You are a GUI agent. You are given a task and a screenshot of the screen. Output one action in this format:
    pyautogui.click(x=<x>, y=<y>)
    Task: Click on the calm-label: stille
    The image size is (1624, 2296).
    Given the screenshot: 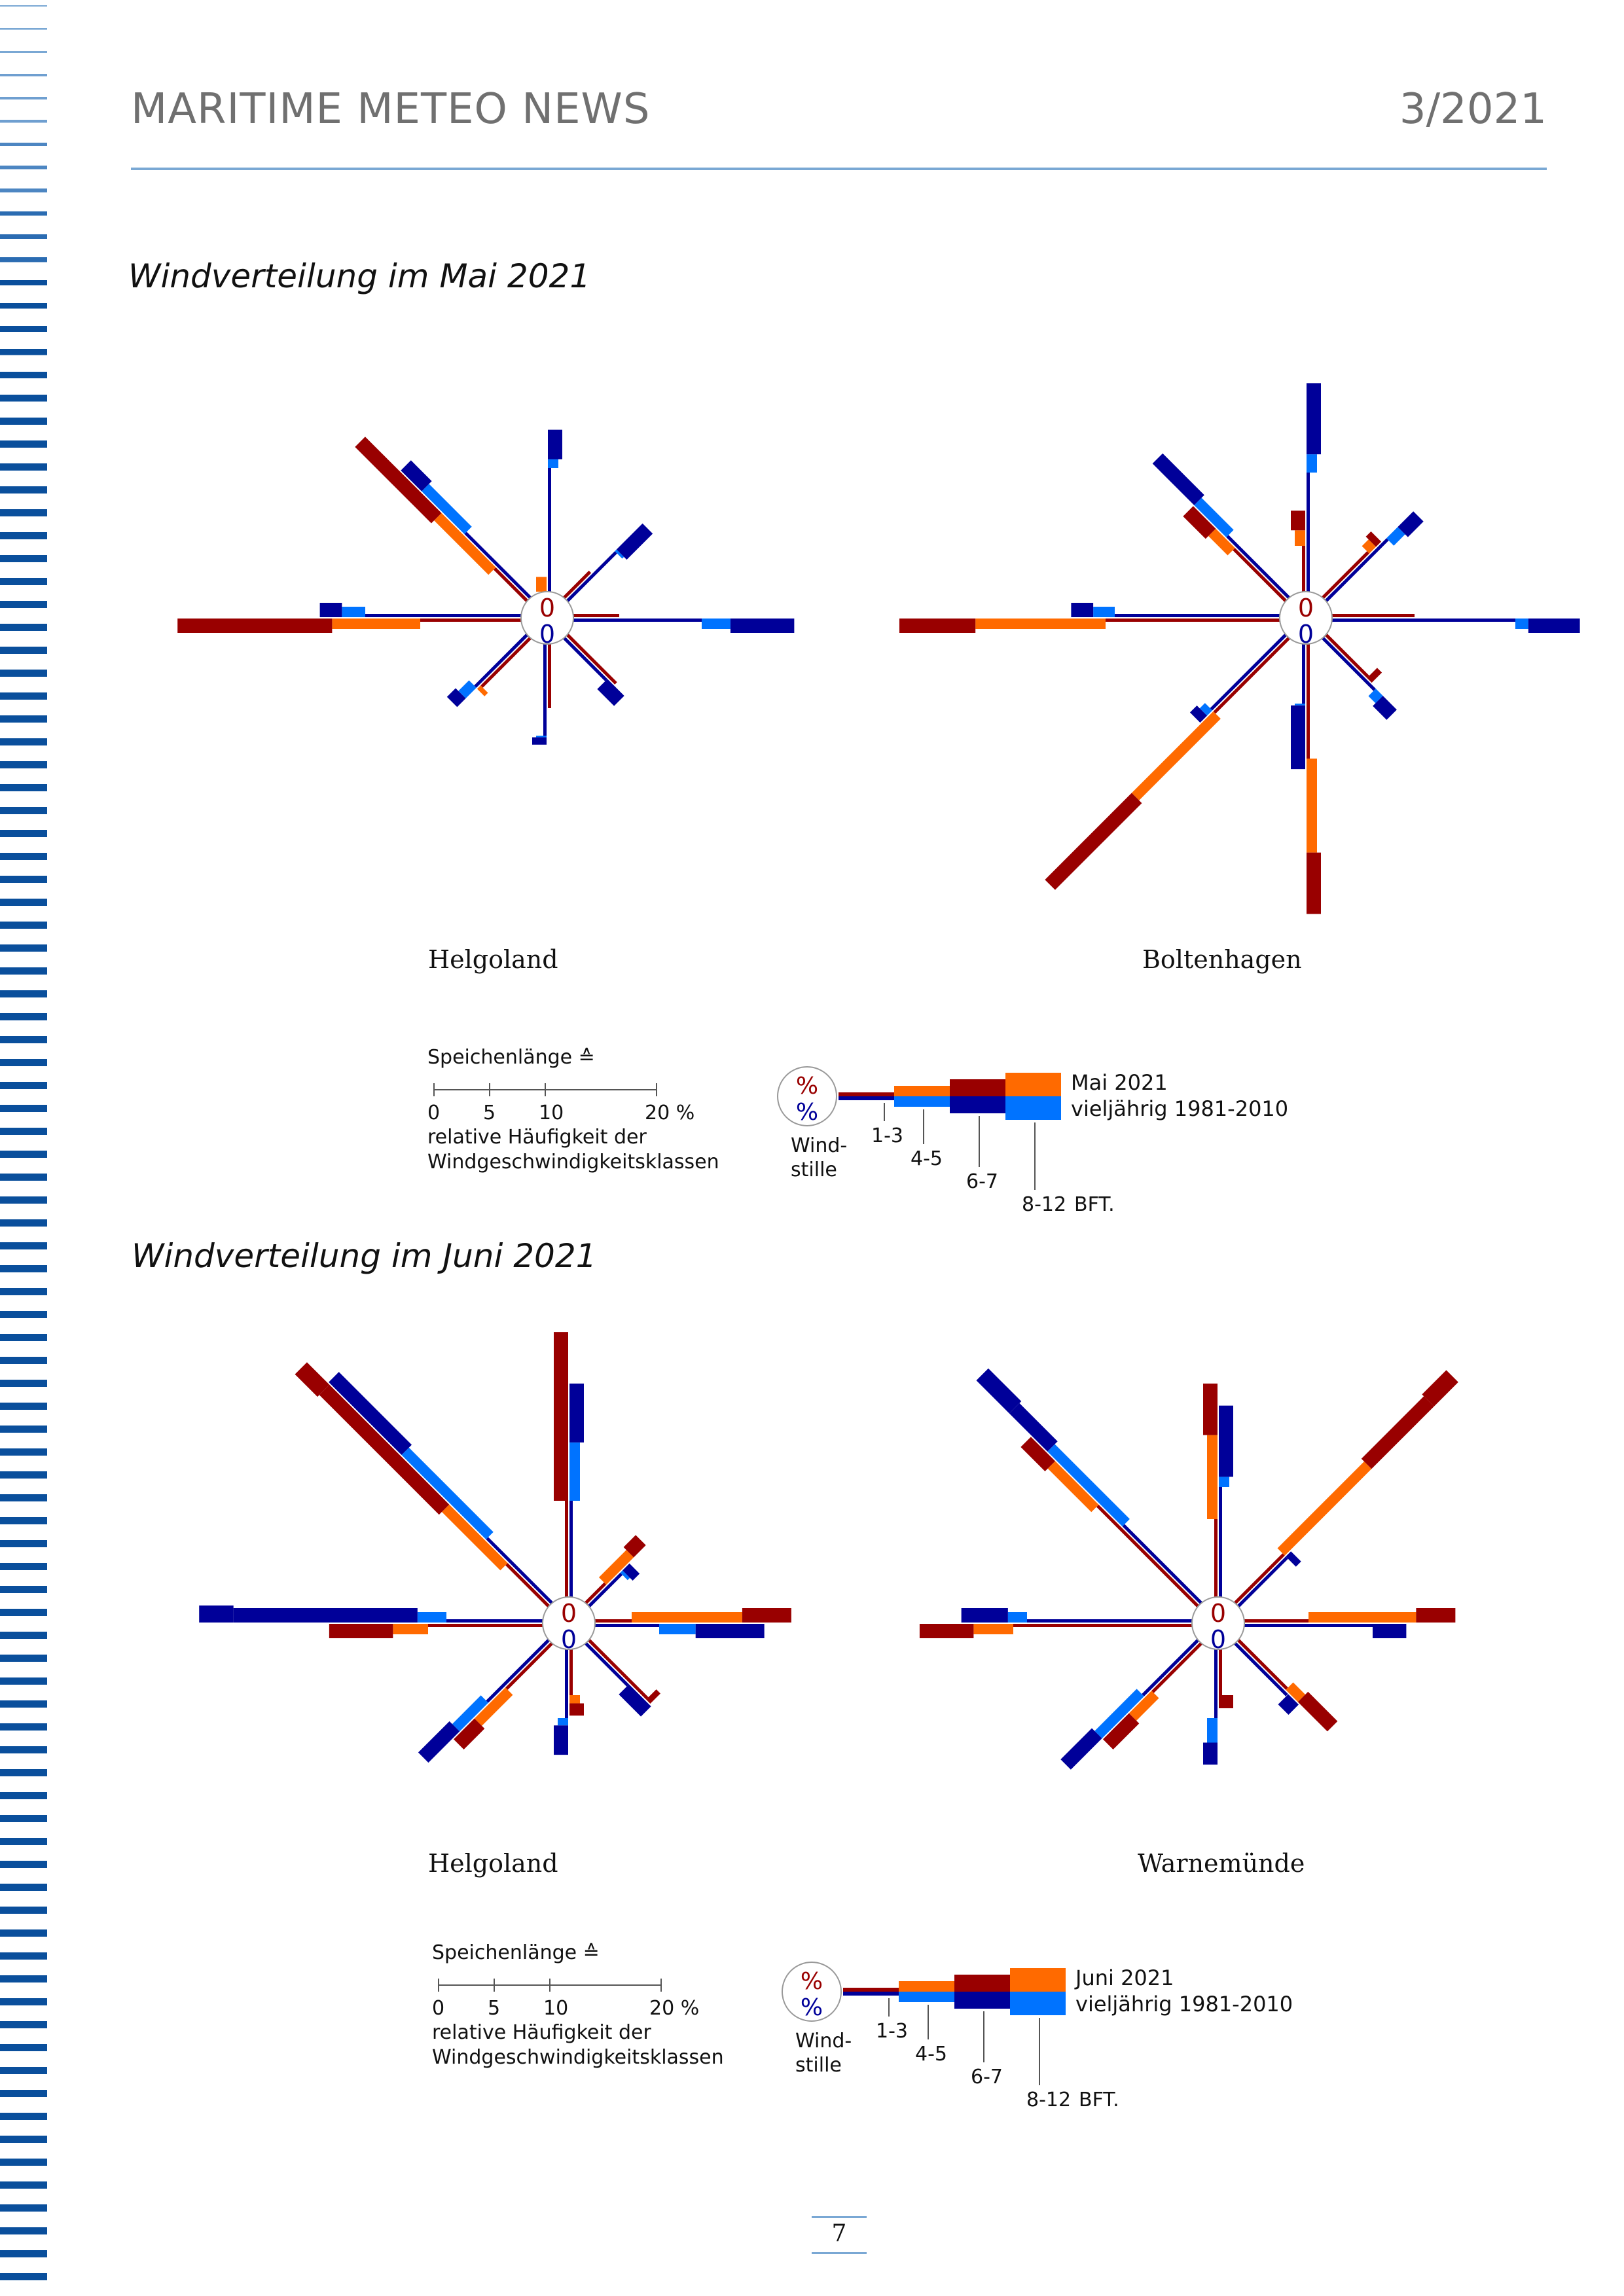 What is the action you would take?
    pyautogui.click(x=818, y=2065)
    